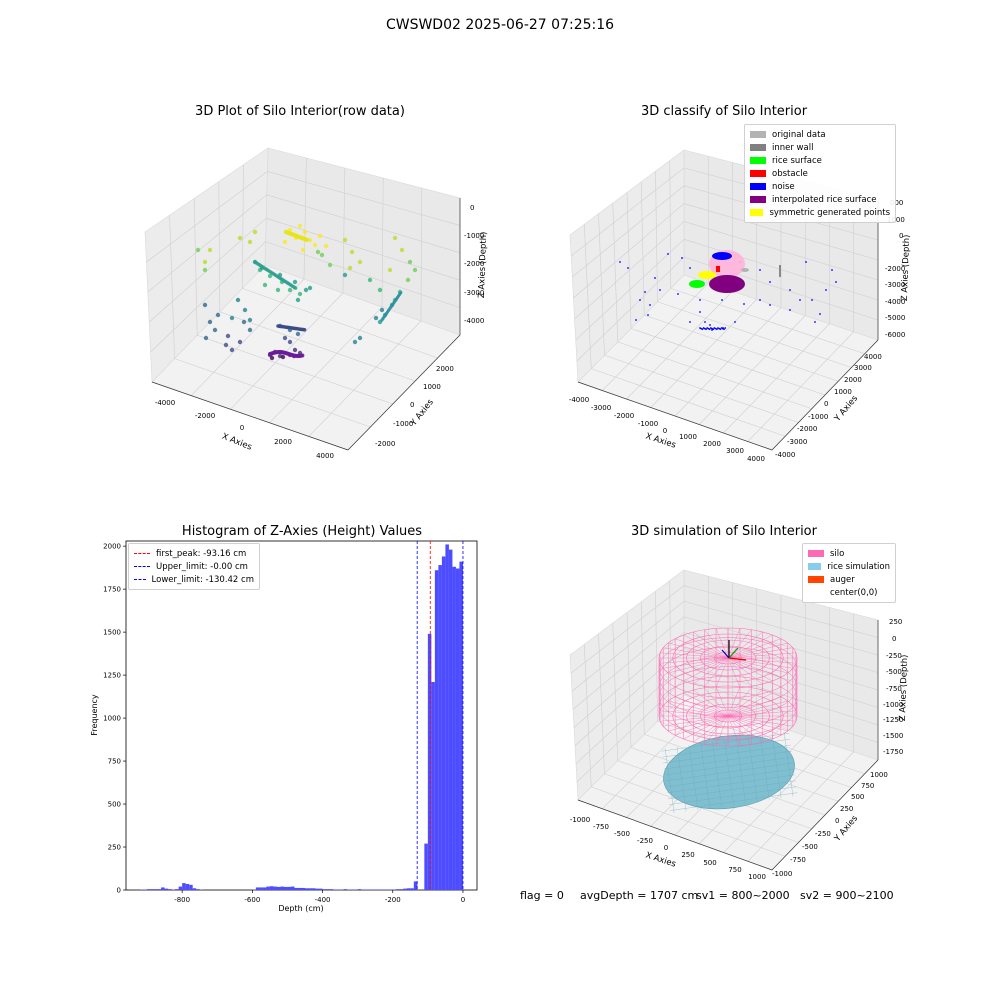  What do you see at coordinates (542, 895) in the screenshot?
I see `flag-text: flag = 0` at bounding box center [542, 895].